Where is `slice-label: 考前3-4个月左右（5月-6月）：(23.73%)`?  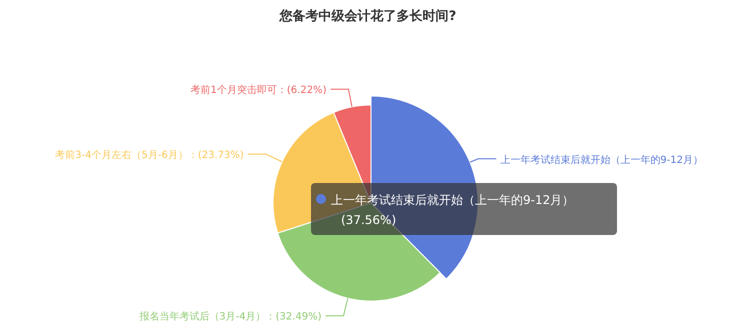 slice-label: 考前3-4个月左右（5月-6月）：(23.73%) is located at coordinates (149, 155).